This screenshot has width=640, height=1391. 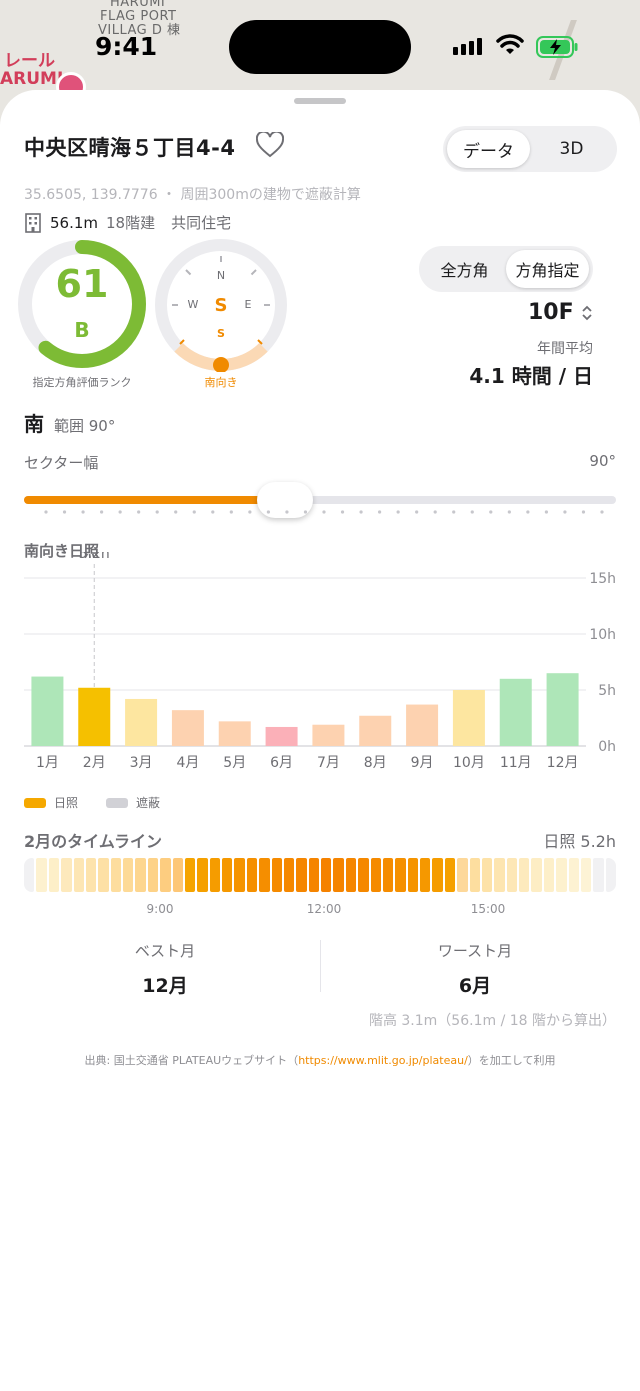 I want to click on x-tick-label: 9月, so click(x=422, y=763).